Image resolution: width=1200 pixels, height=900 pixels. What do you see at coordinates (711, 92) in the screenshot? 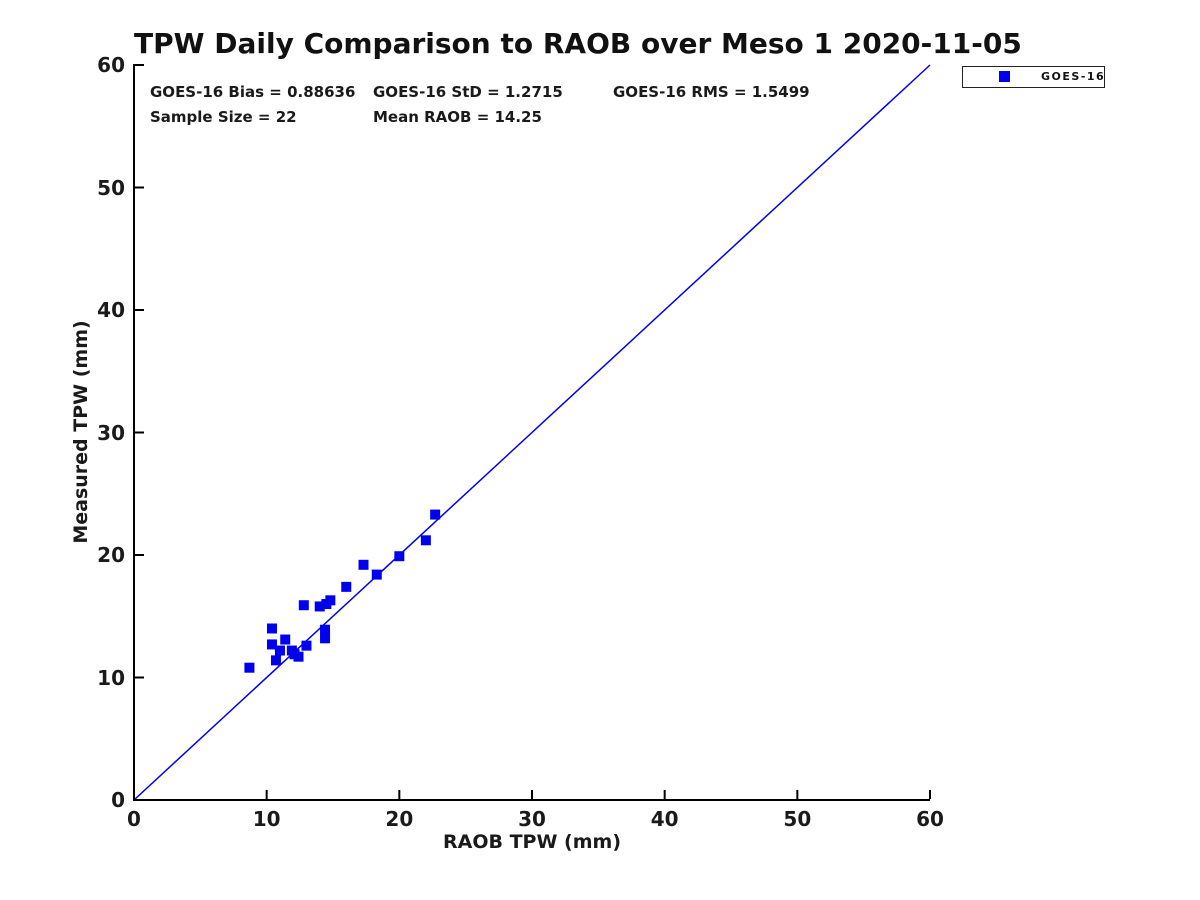
I see `stat-rms: GOES-16 RMS = 1.5499` at bounding box center [711, 92].